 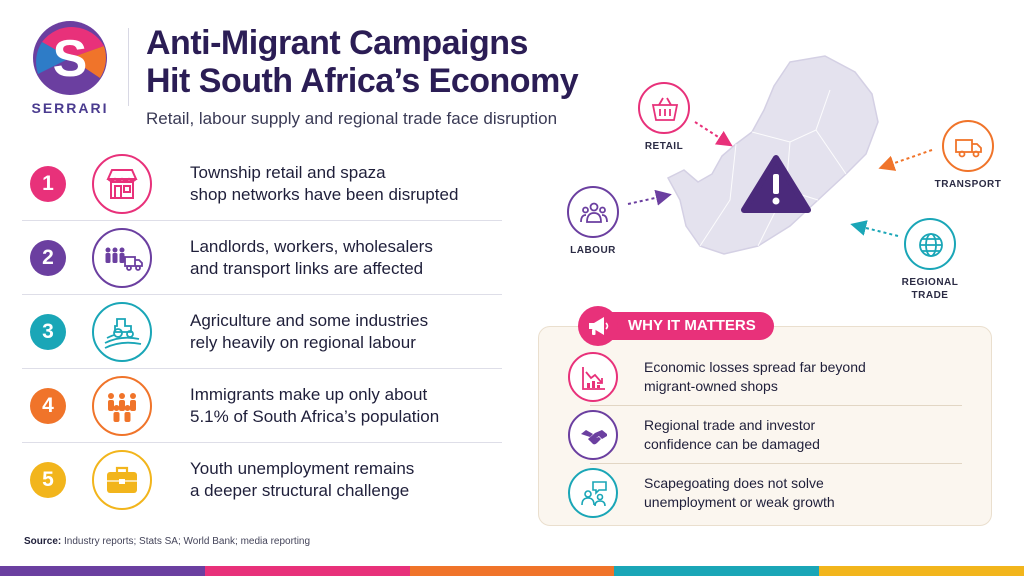 I want to click on color-bar, so click(x=512, y=571).